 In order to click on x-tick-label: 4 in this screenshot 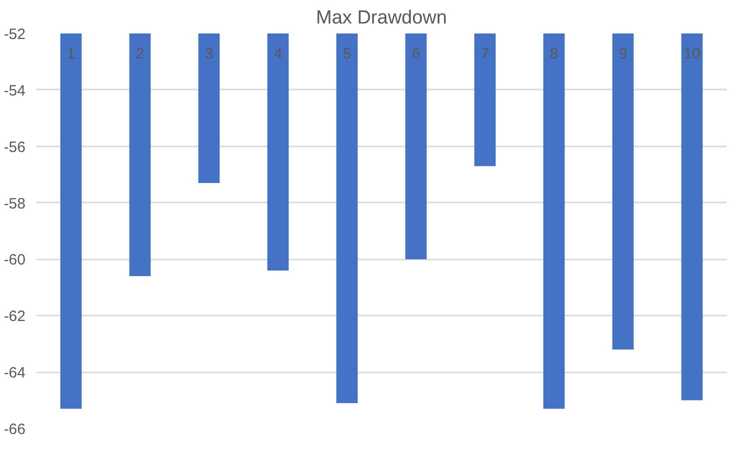, I will do `click(278, 54)`.